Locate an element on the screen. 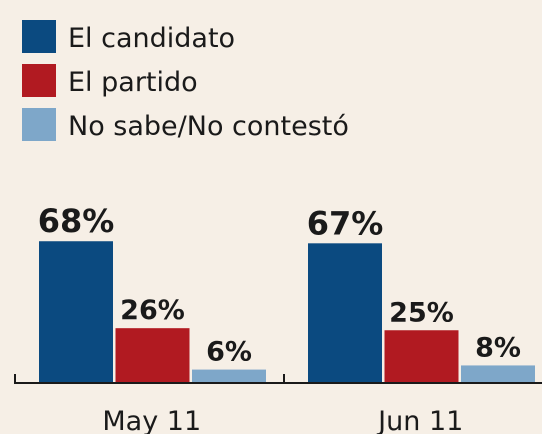 The height and width of the screenshot is (434, 542). x-tick-label: May 11 is located at coordinates (151, 420).